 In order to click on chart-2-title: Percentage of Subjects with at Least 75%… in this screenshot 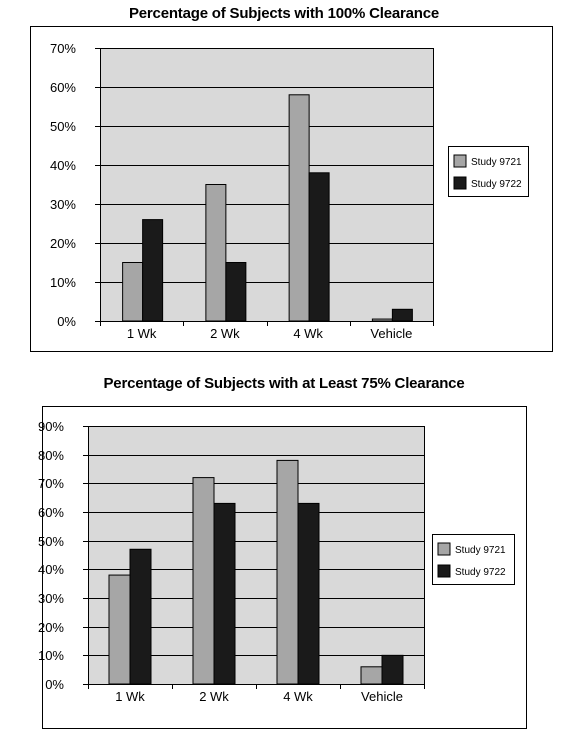, I will do `click(284, 383)`.